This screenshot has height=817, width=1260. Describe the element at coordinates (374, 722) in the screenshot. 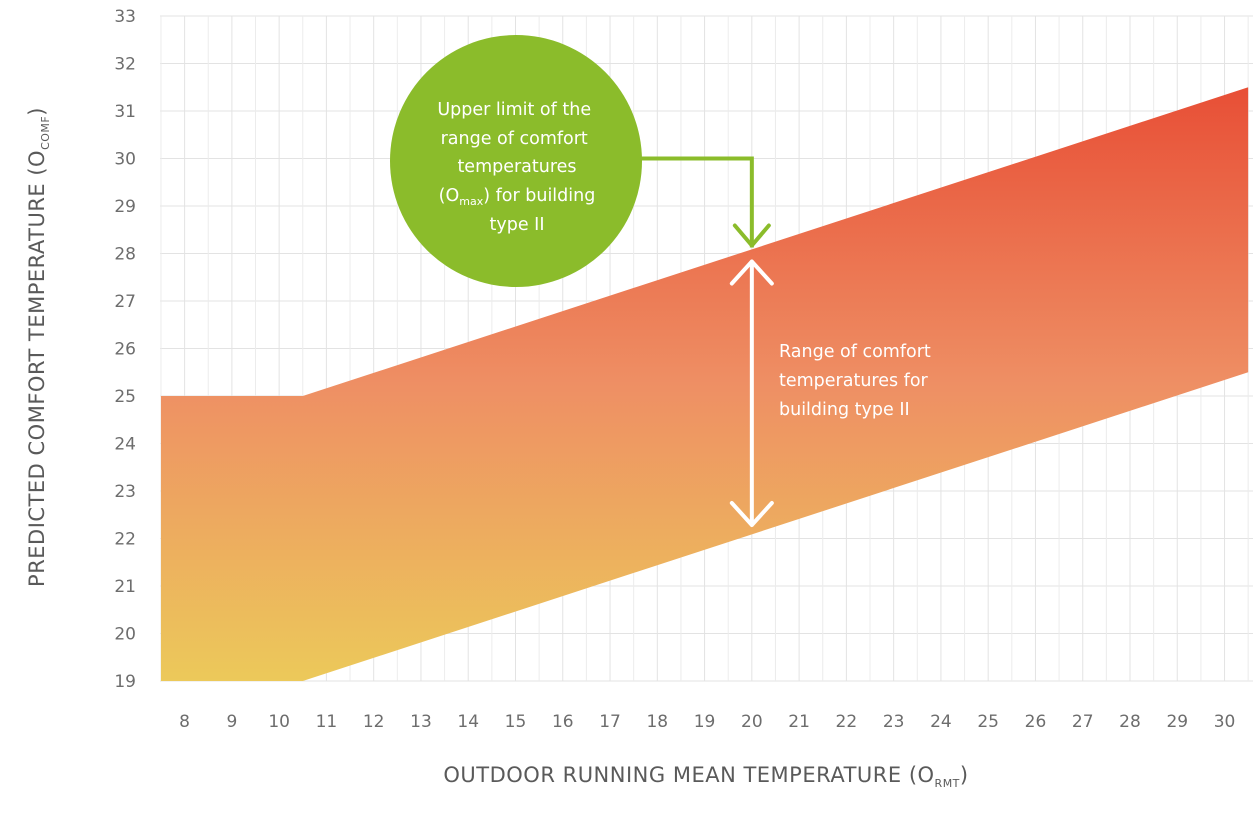

I see `x-tick-label: 12` at that location.